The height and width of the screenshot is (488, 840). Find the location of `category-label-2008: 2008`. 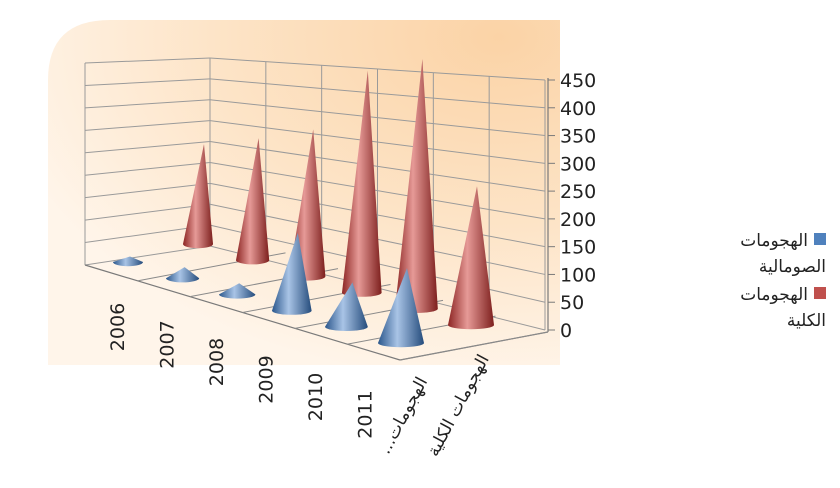

category-label-2008: 2008 is located at coordinates (217, 362).